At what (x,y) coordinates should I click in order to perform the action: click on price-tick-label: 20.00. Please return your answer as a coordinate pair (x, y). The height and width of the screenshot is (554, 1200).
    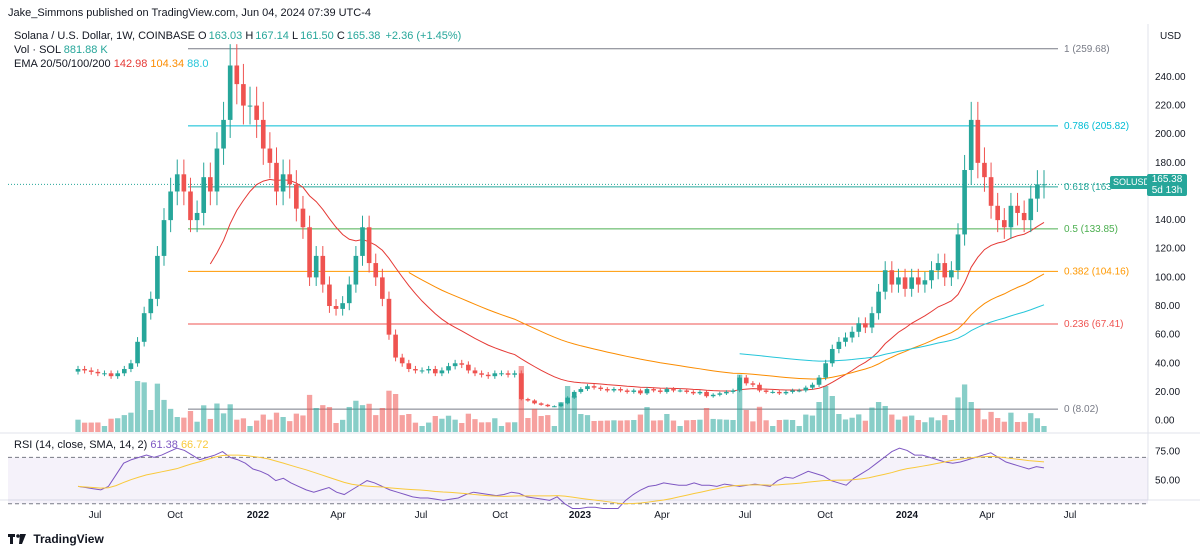
    Looking at the image, I should click on (1167, 392).